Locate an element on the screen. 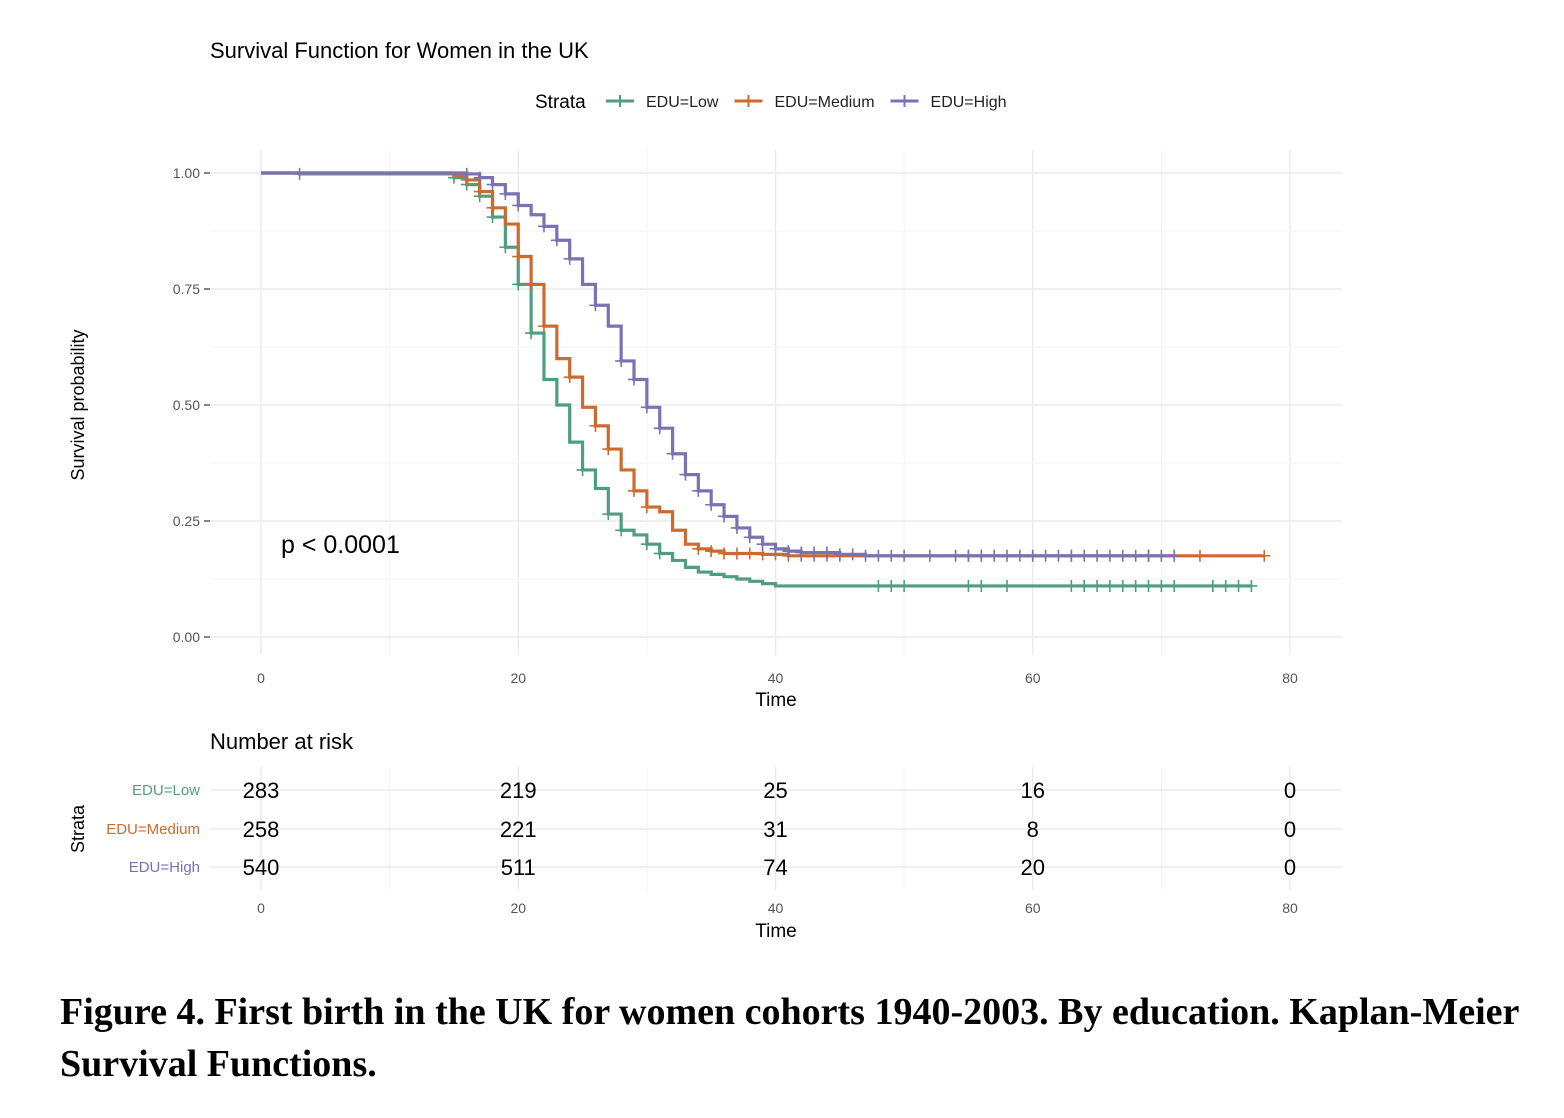  legend-label: EDU=Low is located at coordinates (682, 102).